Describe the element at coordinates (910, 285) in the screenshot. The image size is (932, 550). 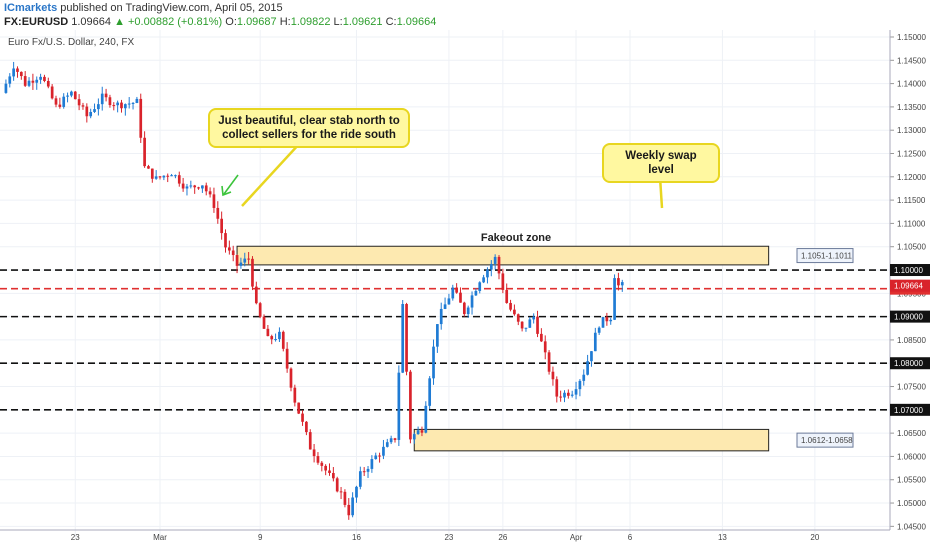
I see `current-price-tag` at that location.